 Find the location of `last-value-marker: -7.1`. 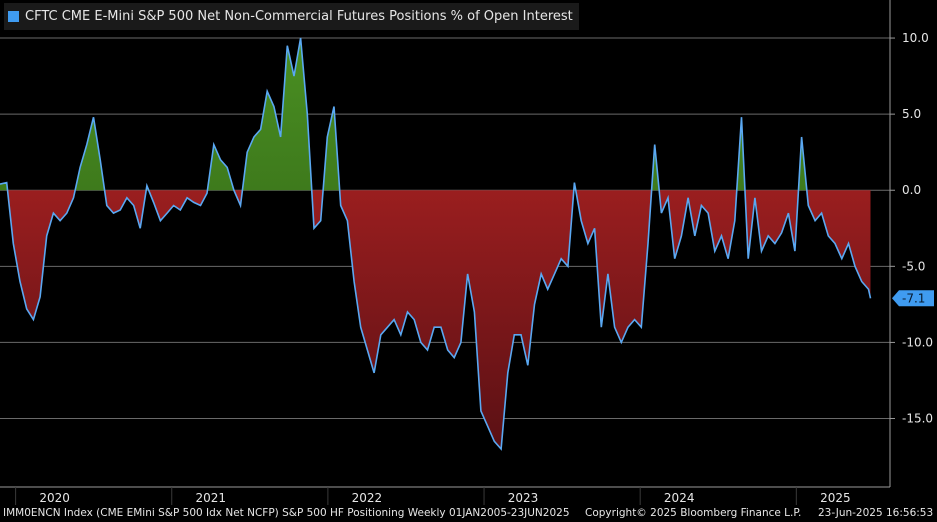

last-value-marker: -7.1 is located at coordinates (913, 298).